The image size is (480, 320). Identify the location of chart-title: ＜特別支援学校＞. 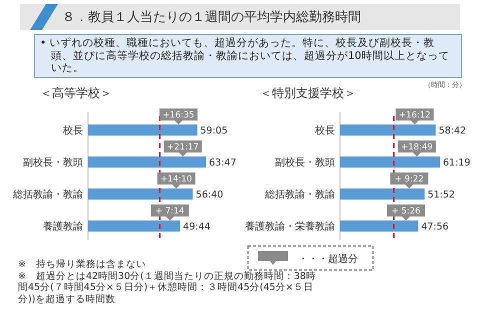
(308, 93).